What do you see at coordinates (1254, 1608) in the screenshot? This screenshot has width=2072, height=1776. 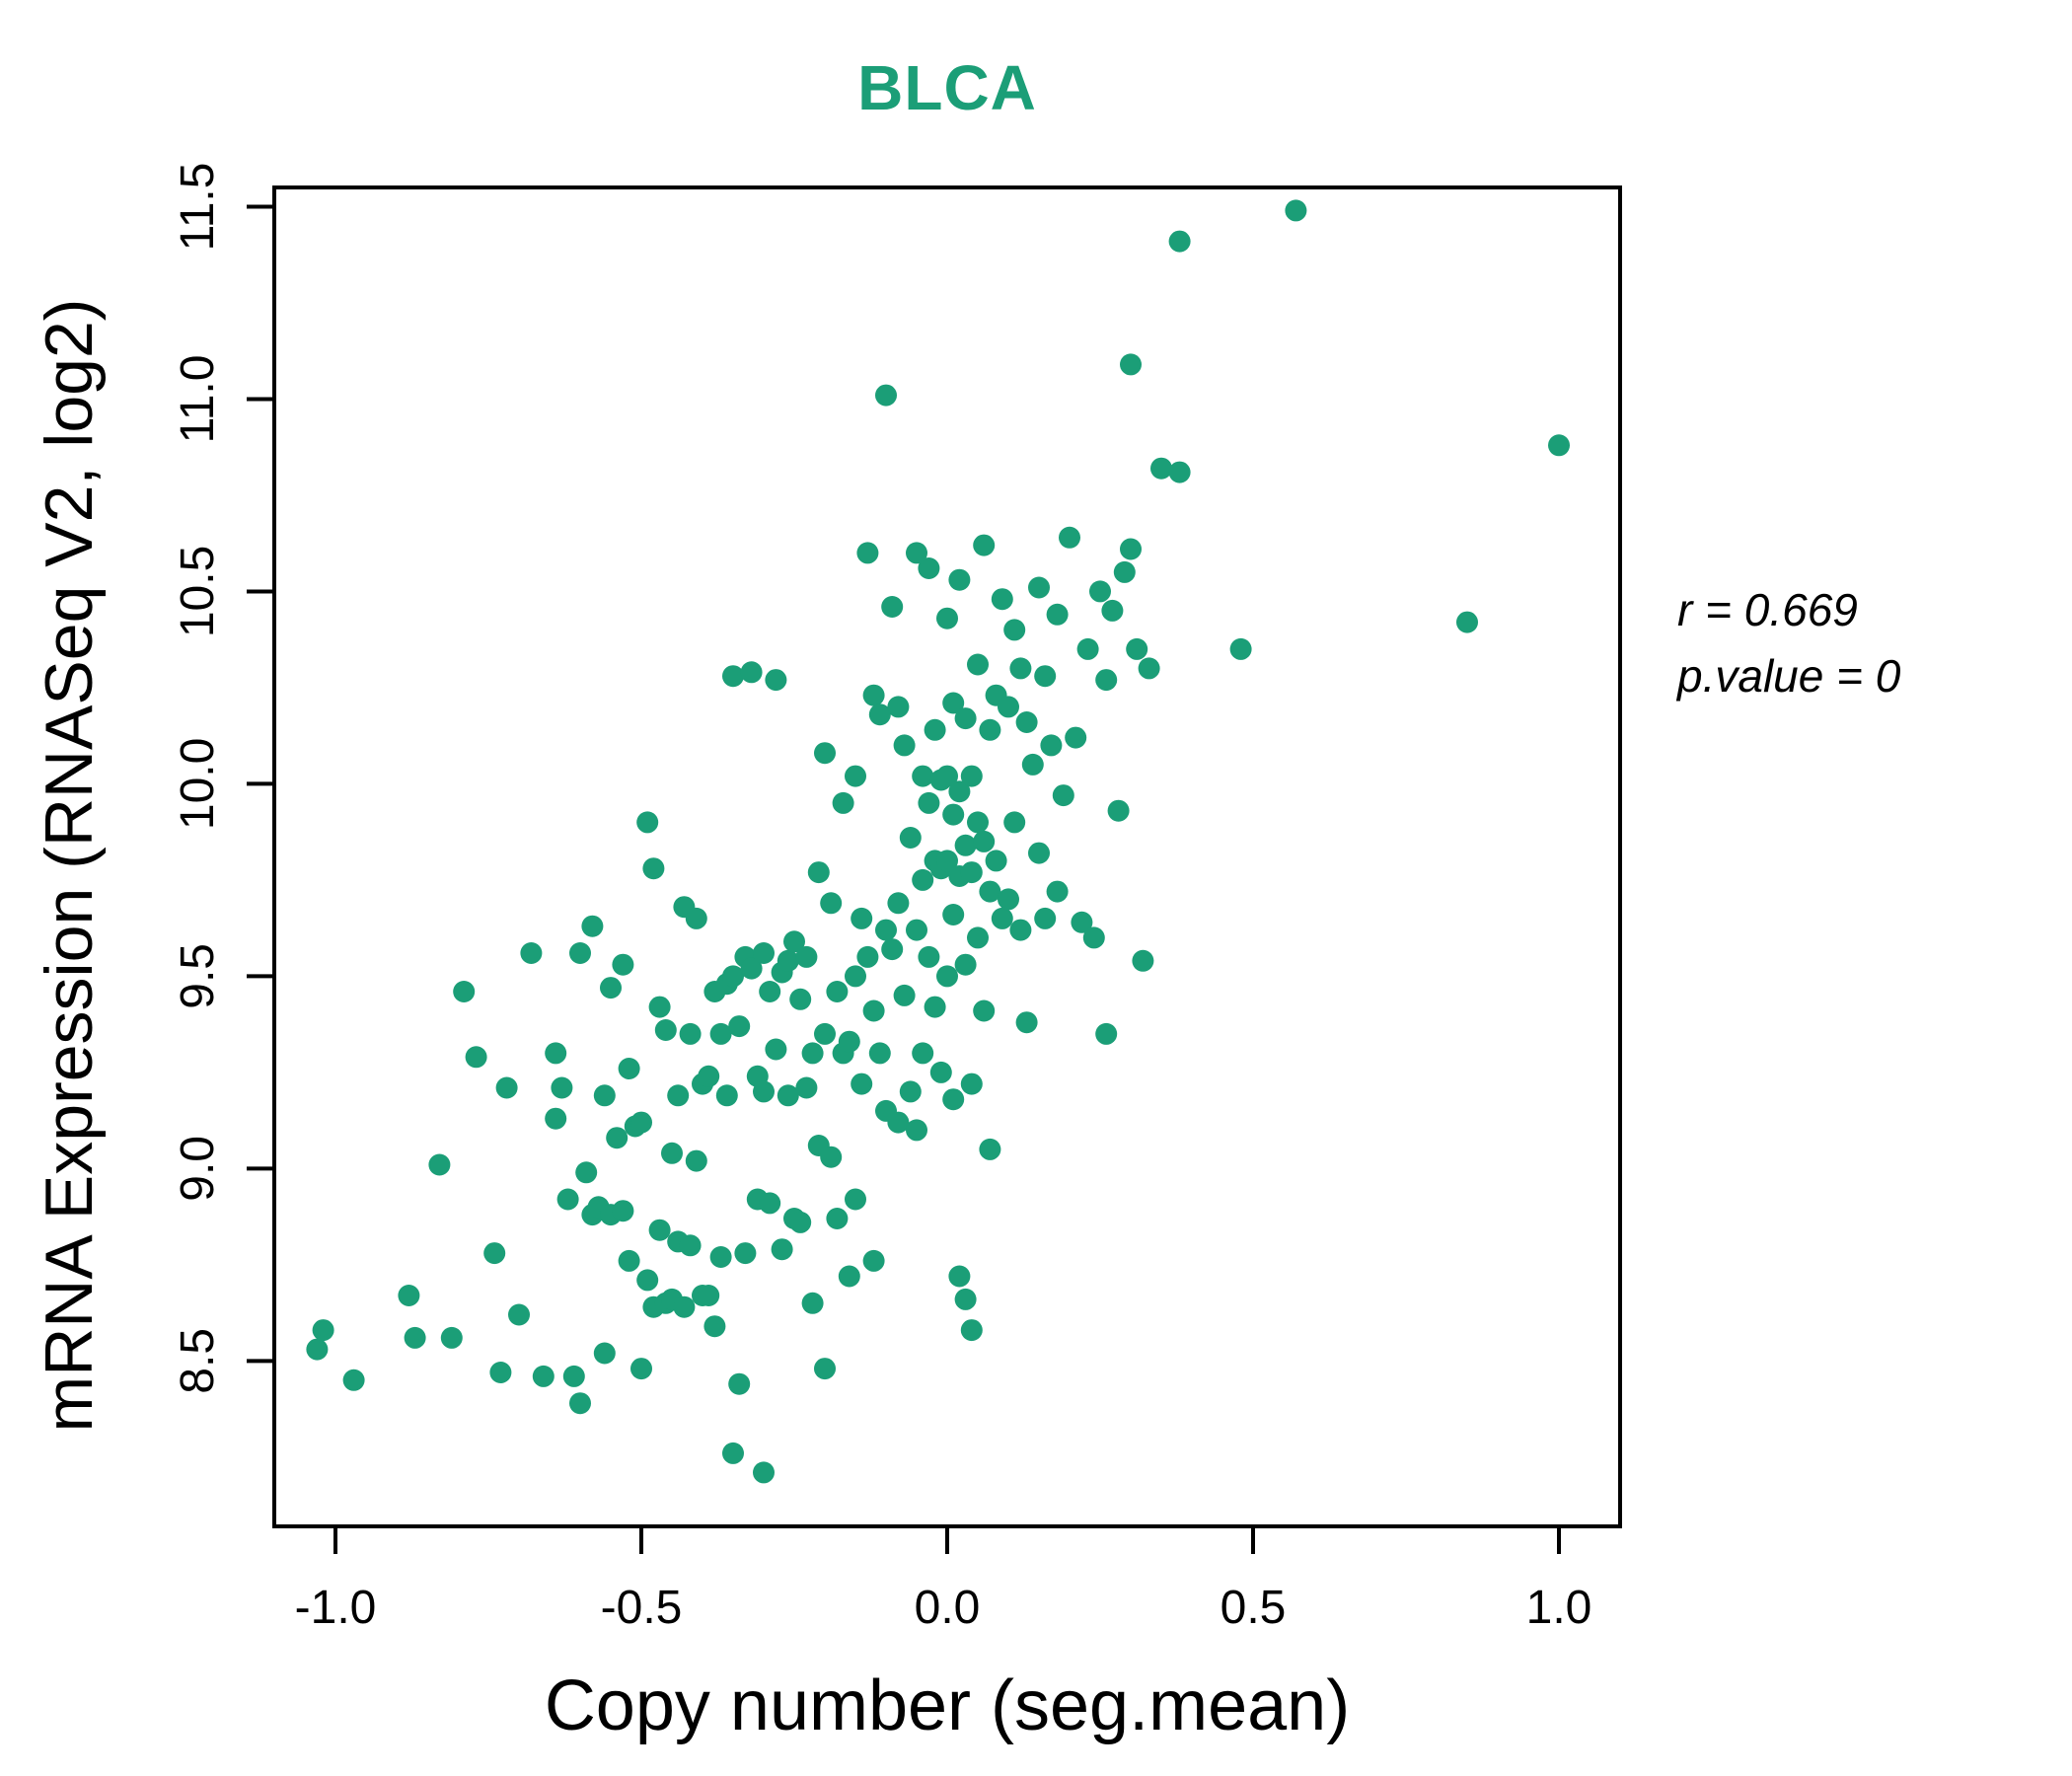 I see `x-tick-label: 0.5` at bounding box center [1254, 1608].